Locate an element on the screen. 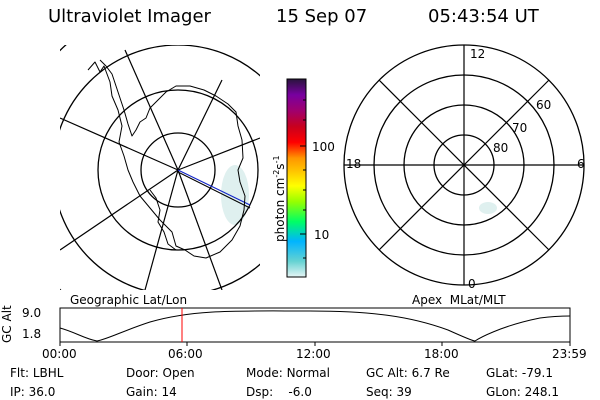 The height and width of the screenshot is (400, 600). status-glat: GLat: -79.1 is located at coordinates (519, 373).